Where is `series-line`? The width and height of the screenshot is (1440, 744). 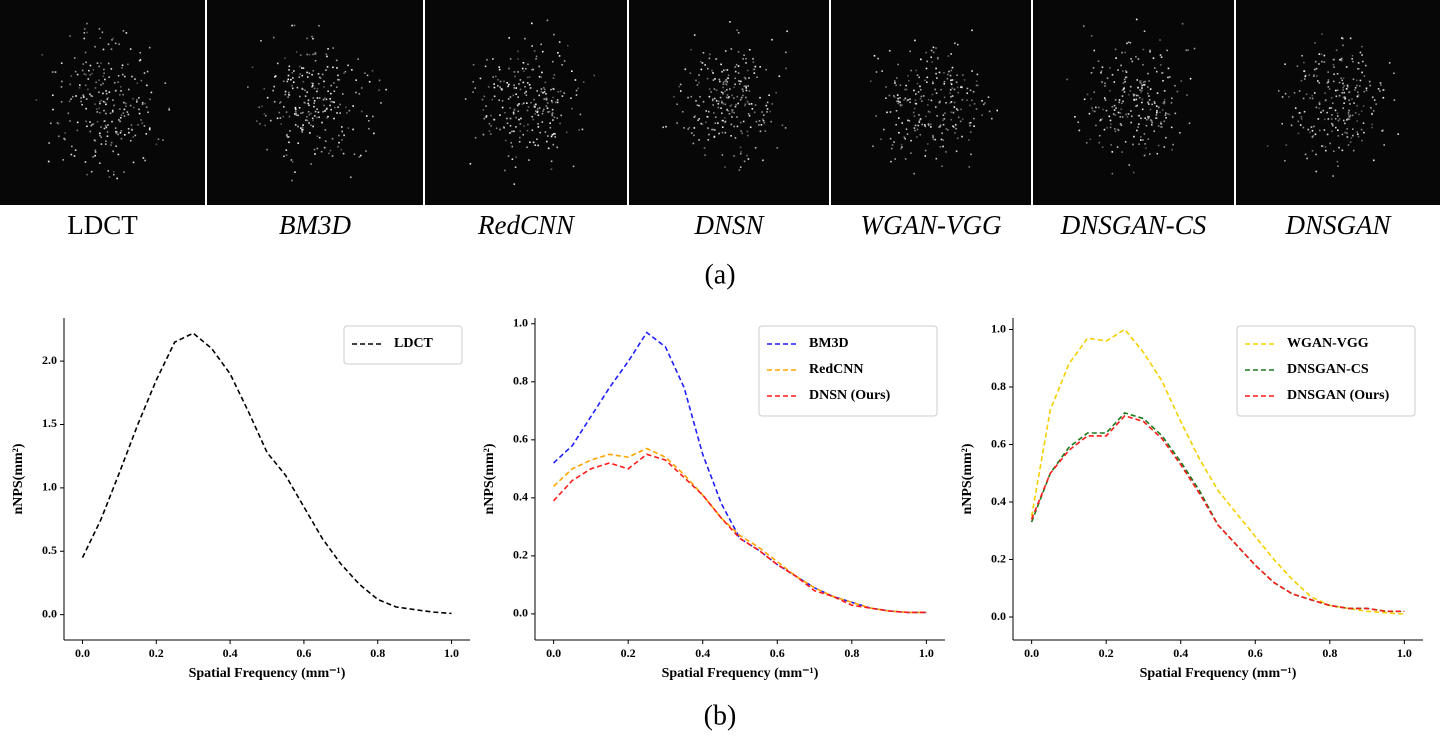
series-line is located at coordinates (740, 472).